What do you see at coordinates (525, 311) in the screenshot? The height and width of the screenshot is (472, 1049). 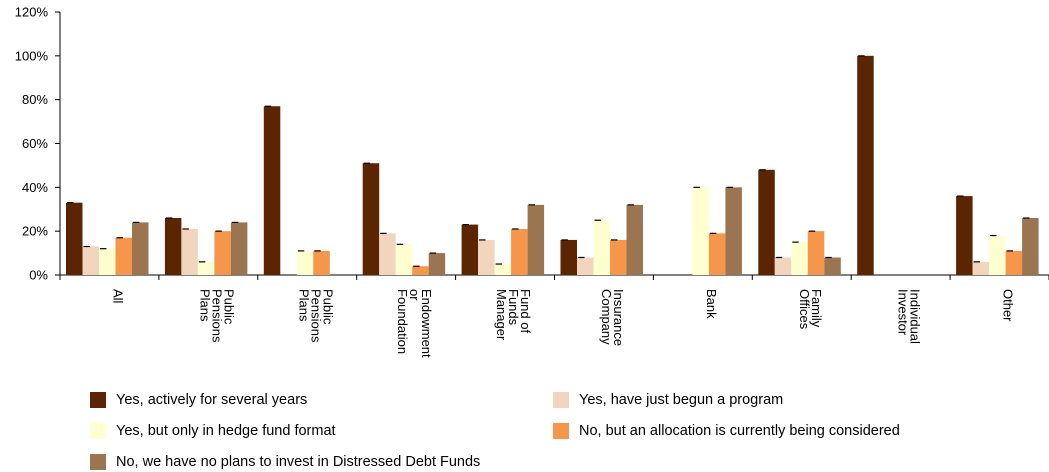 I see `category-label: Fund of` at bounding box center [525, 311].